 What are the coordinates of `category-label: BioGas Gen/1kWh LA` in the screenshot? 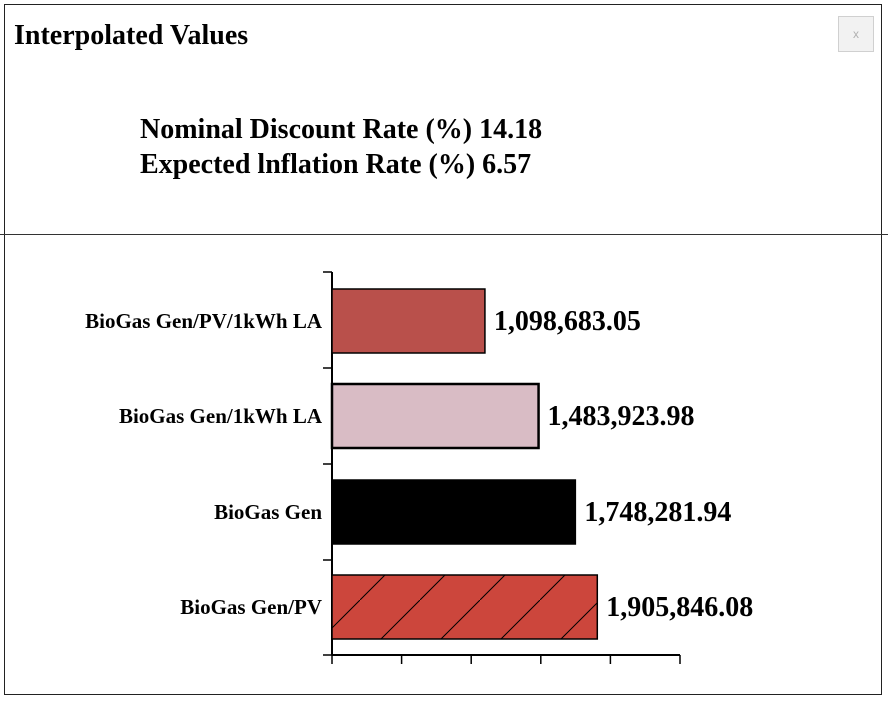 It's located at (221, 416).